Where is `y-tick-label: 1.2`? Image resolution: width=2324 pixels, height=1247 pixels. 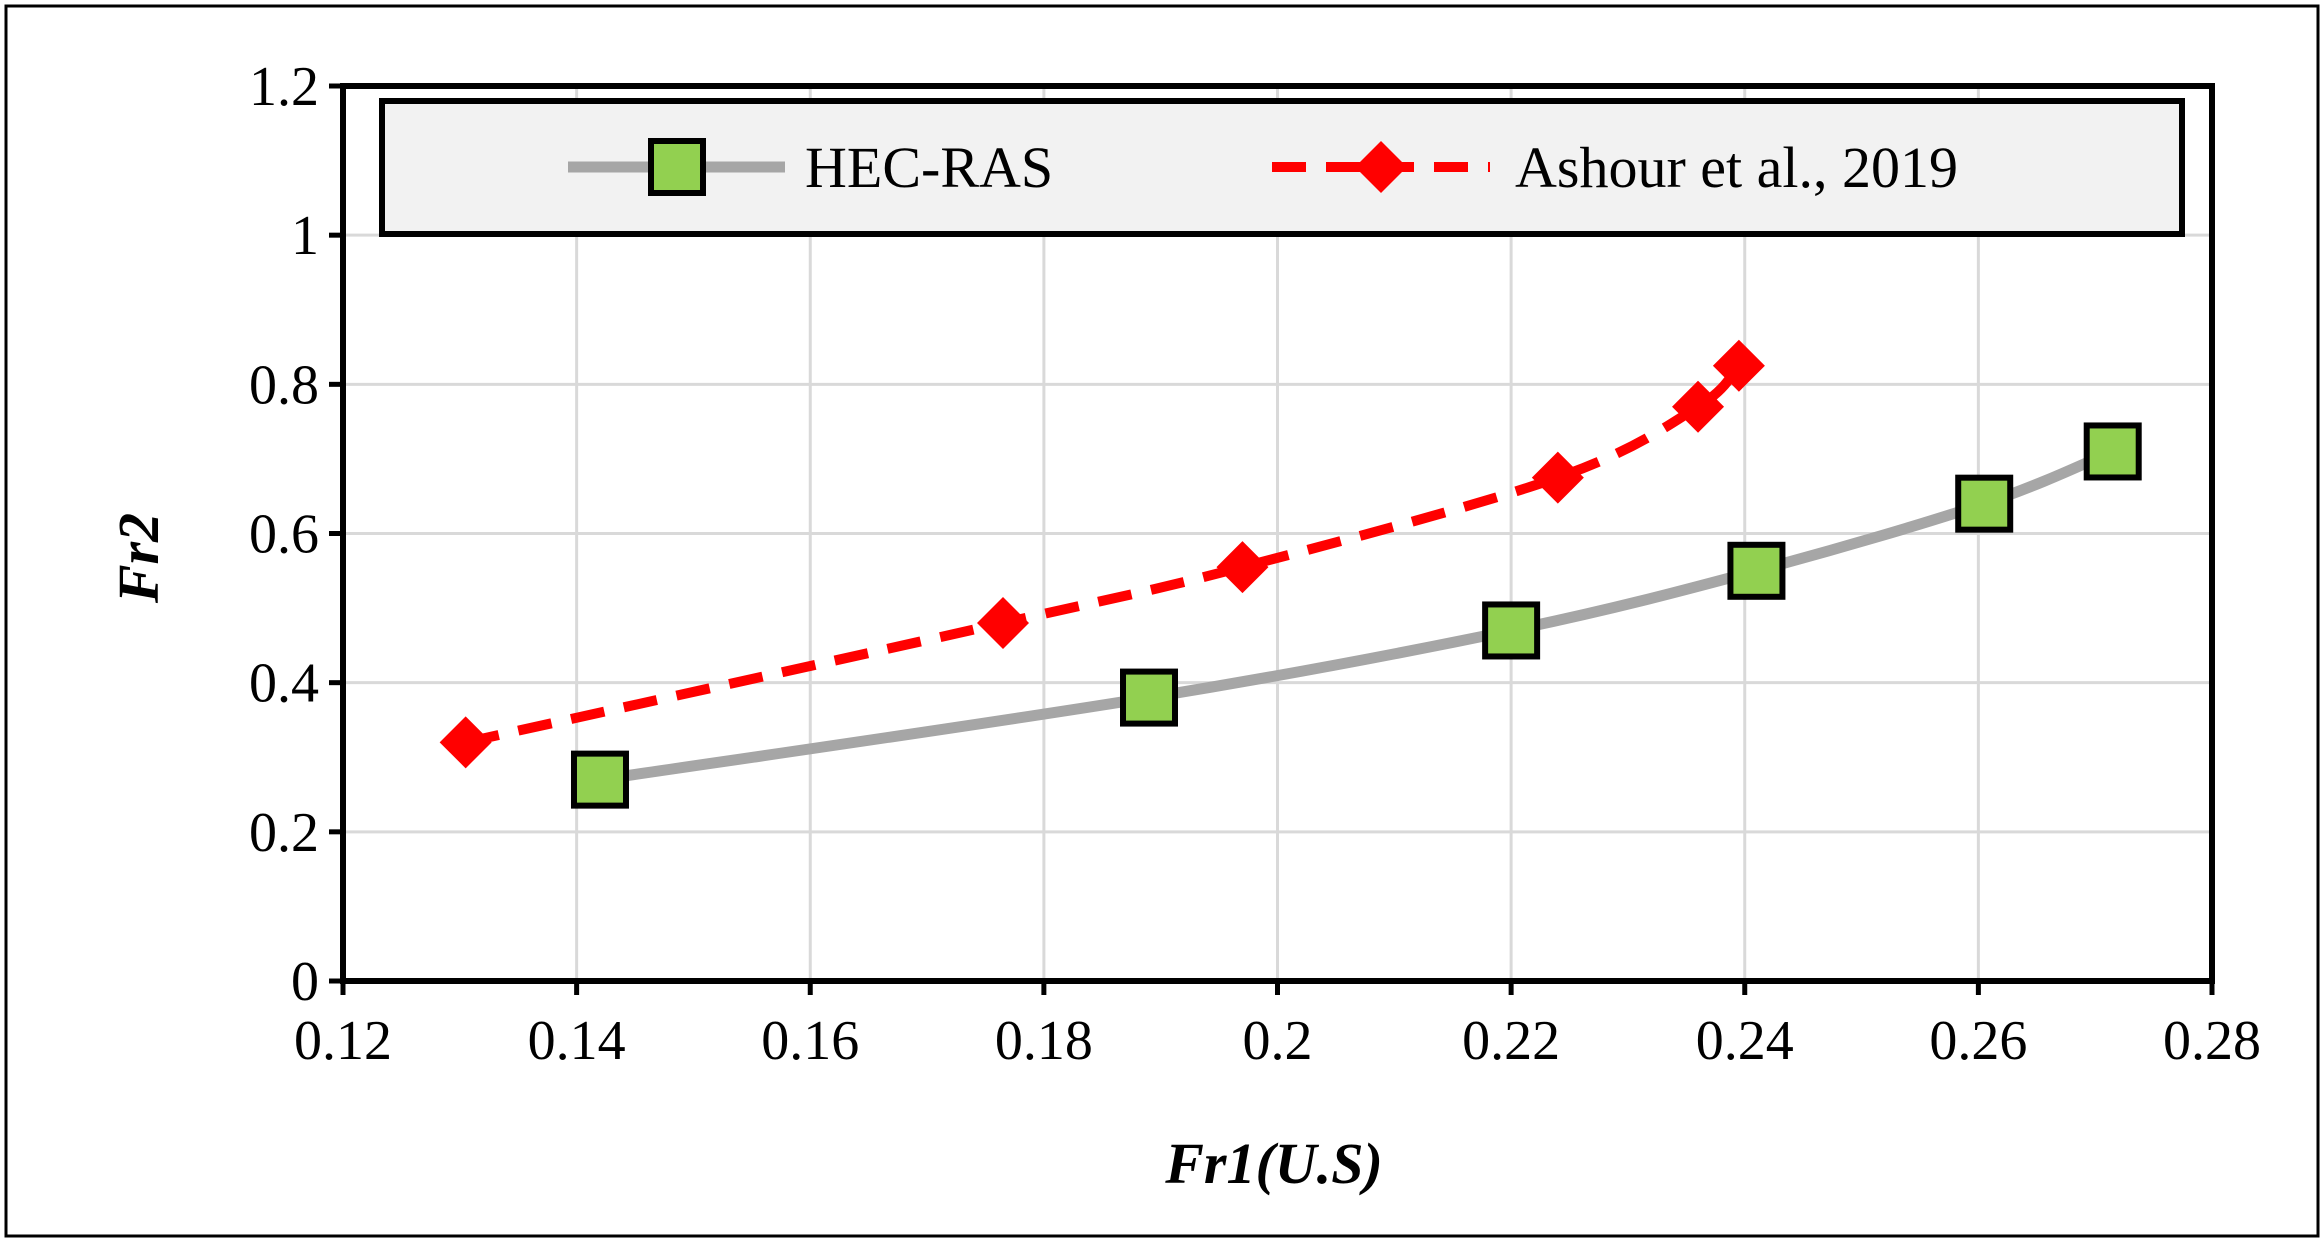 y-tick-label: 1.2 is located at coordinates (284, 87).